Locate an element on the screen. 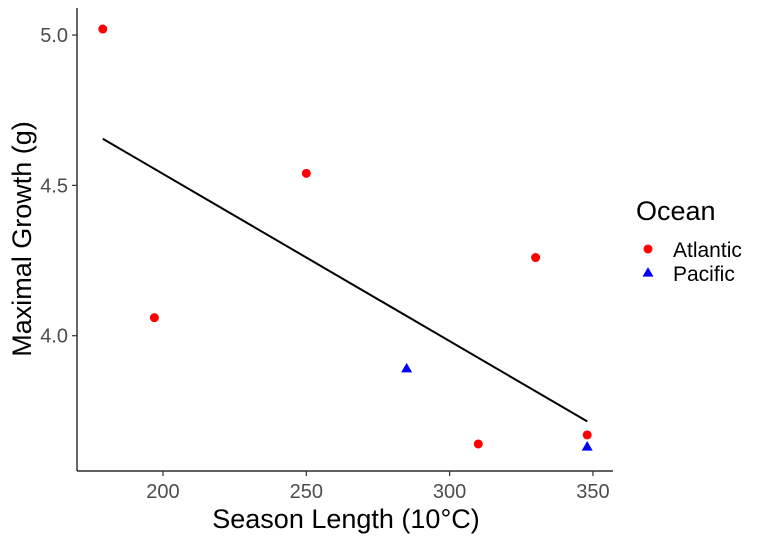 Image resolution: width=762 pixels, height=541 pixels. y-tick-label: 4.0 is located at coordinates (54, 337).